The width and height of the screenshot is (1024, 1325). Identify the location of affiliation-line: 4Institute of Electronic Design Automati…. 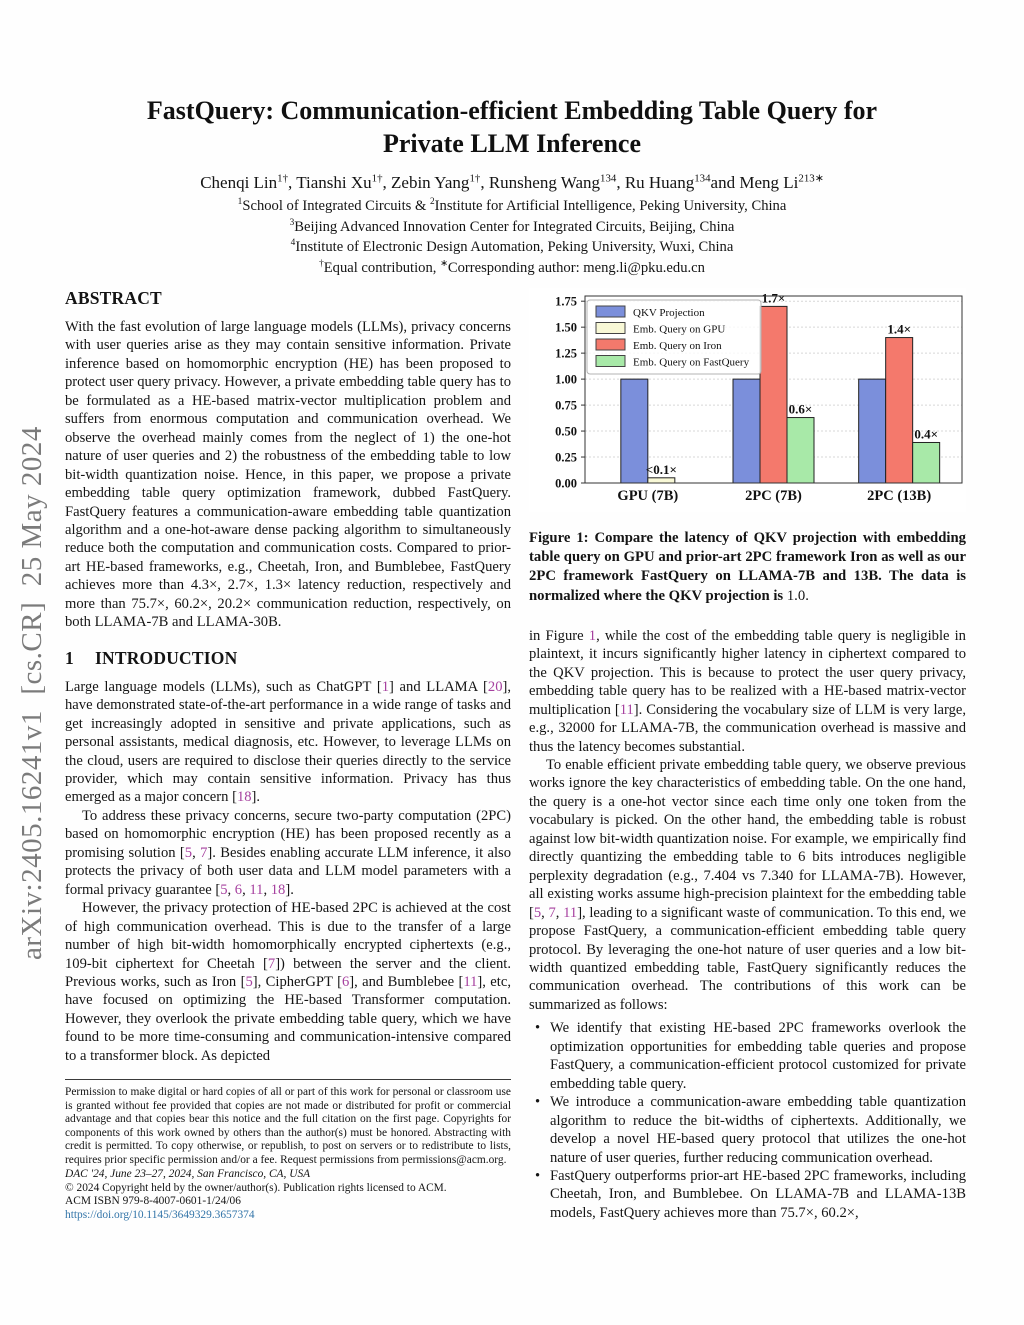
(512, 247).